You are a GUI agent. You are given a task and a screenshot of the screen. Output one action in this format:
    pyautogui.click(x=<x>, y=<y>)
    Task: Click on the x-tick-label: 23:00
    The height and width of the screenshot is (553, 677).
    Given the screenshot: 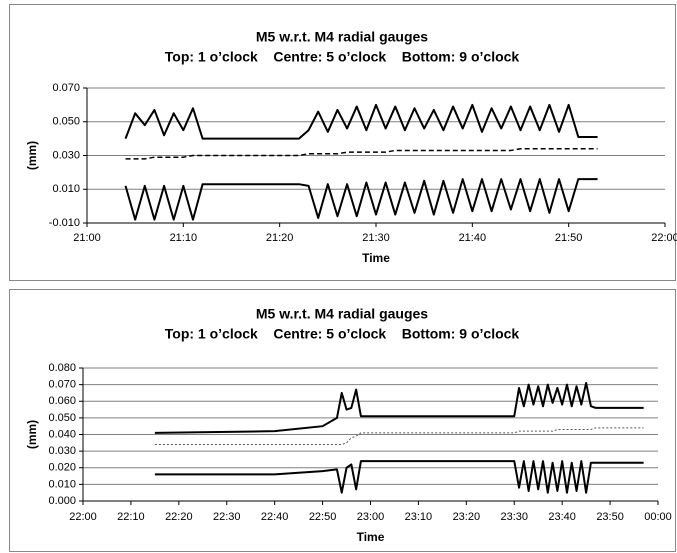 What is the action you would take?
    pyautogui.click(x=371, y=517)
    